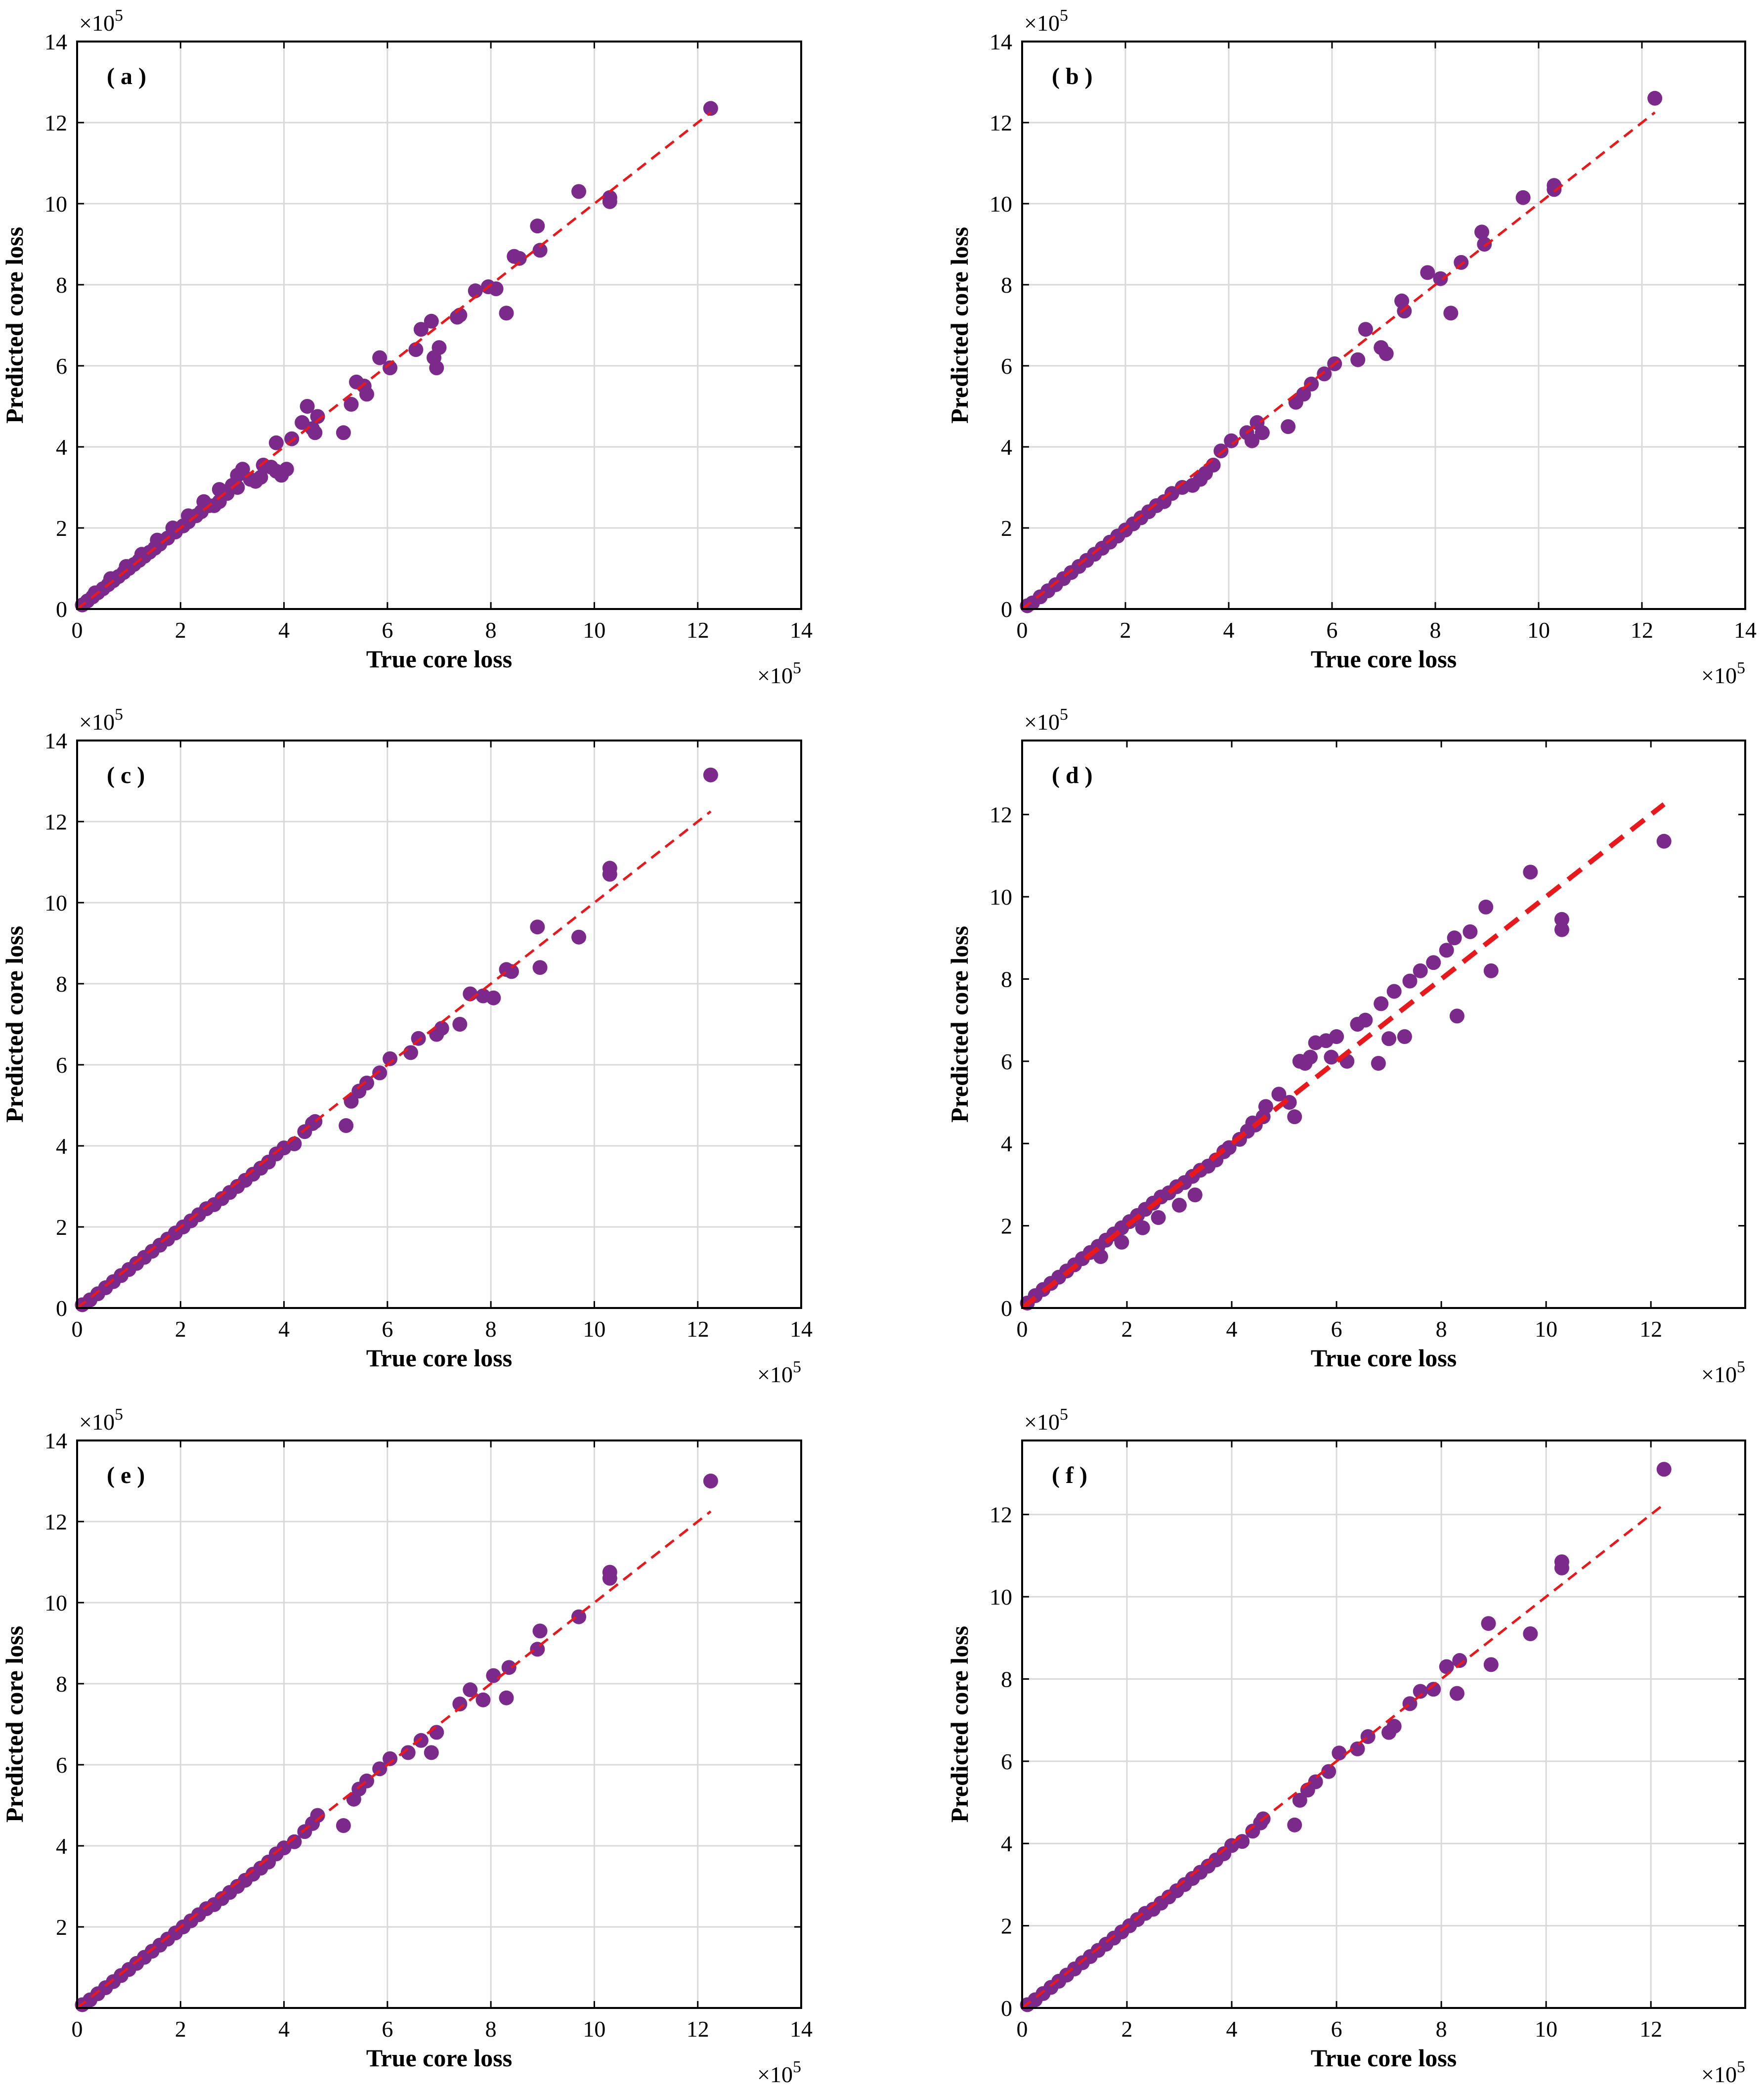 The image size is (1764, 2093). What do you see at coordinates (1073, 76) in the screenshot?
I see `panel-label: ( b )` at bounding box center [1073, 76].